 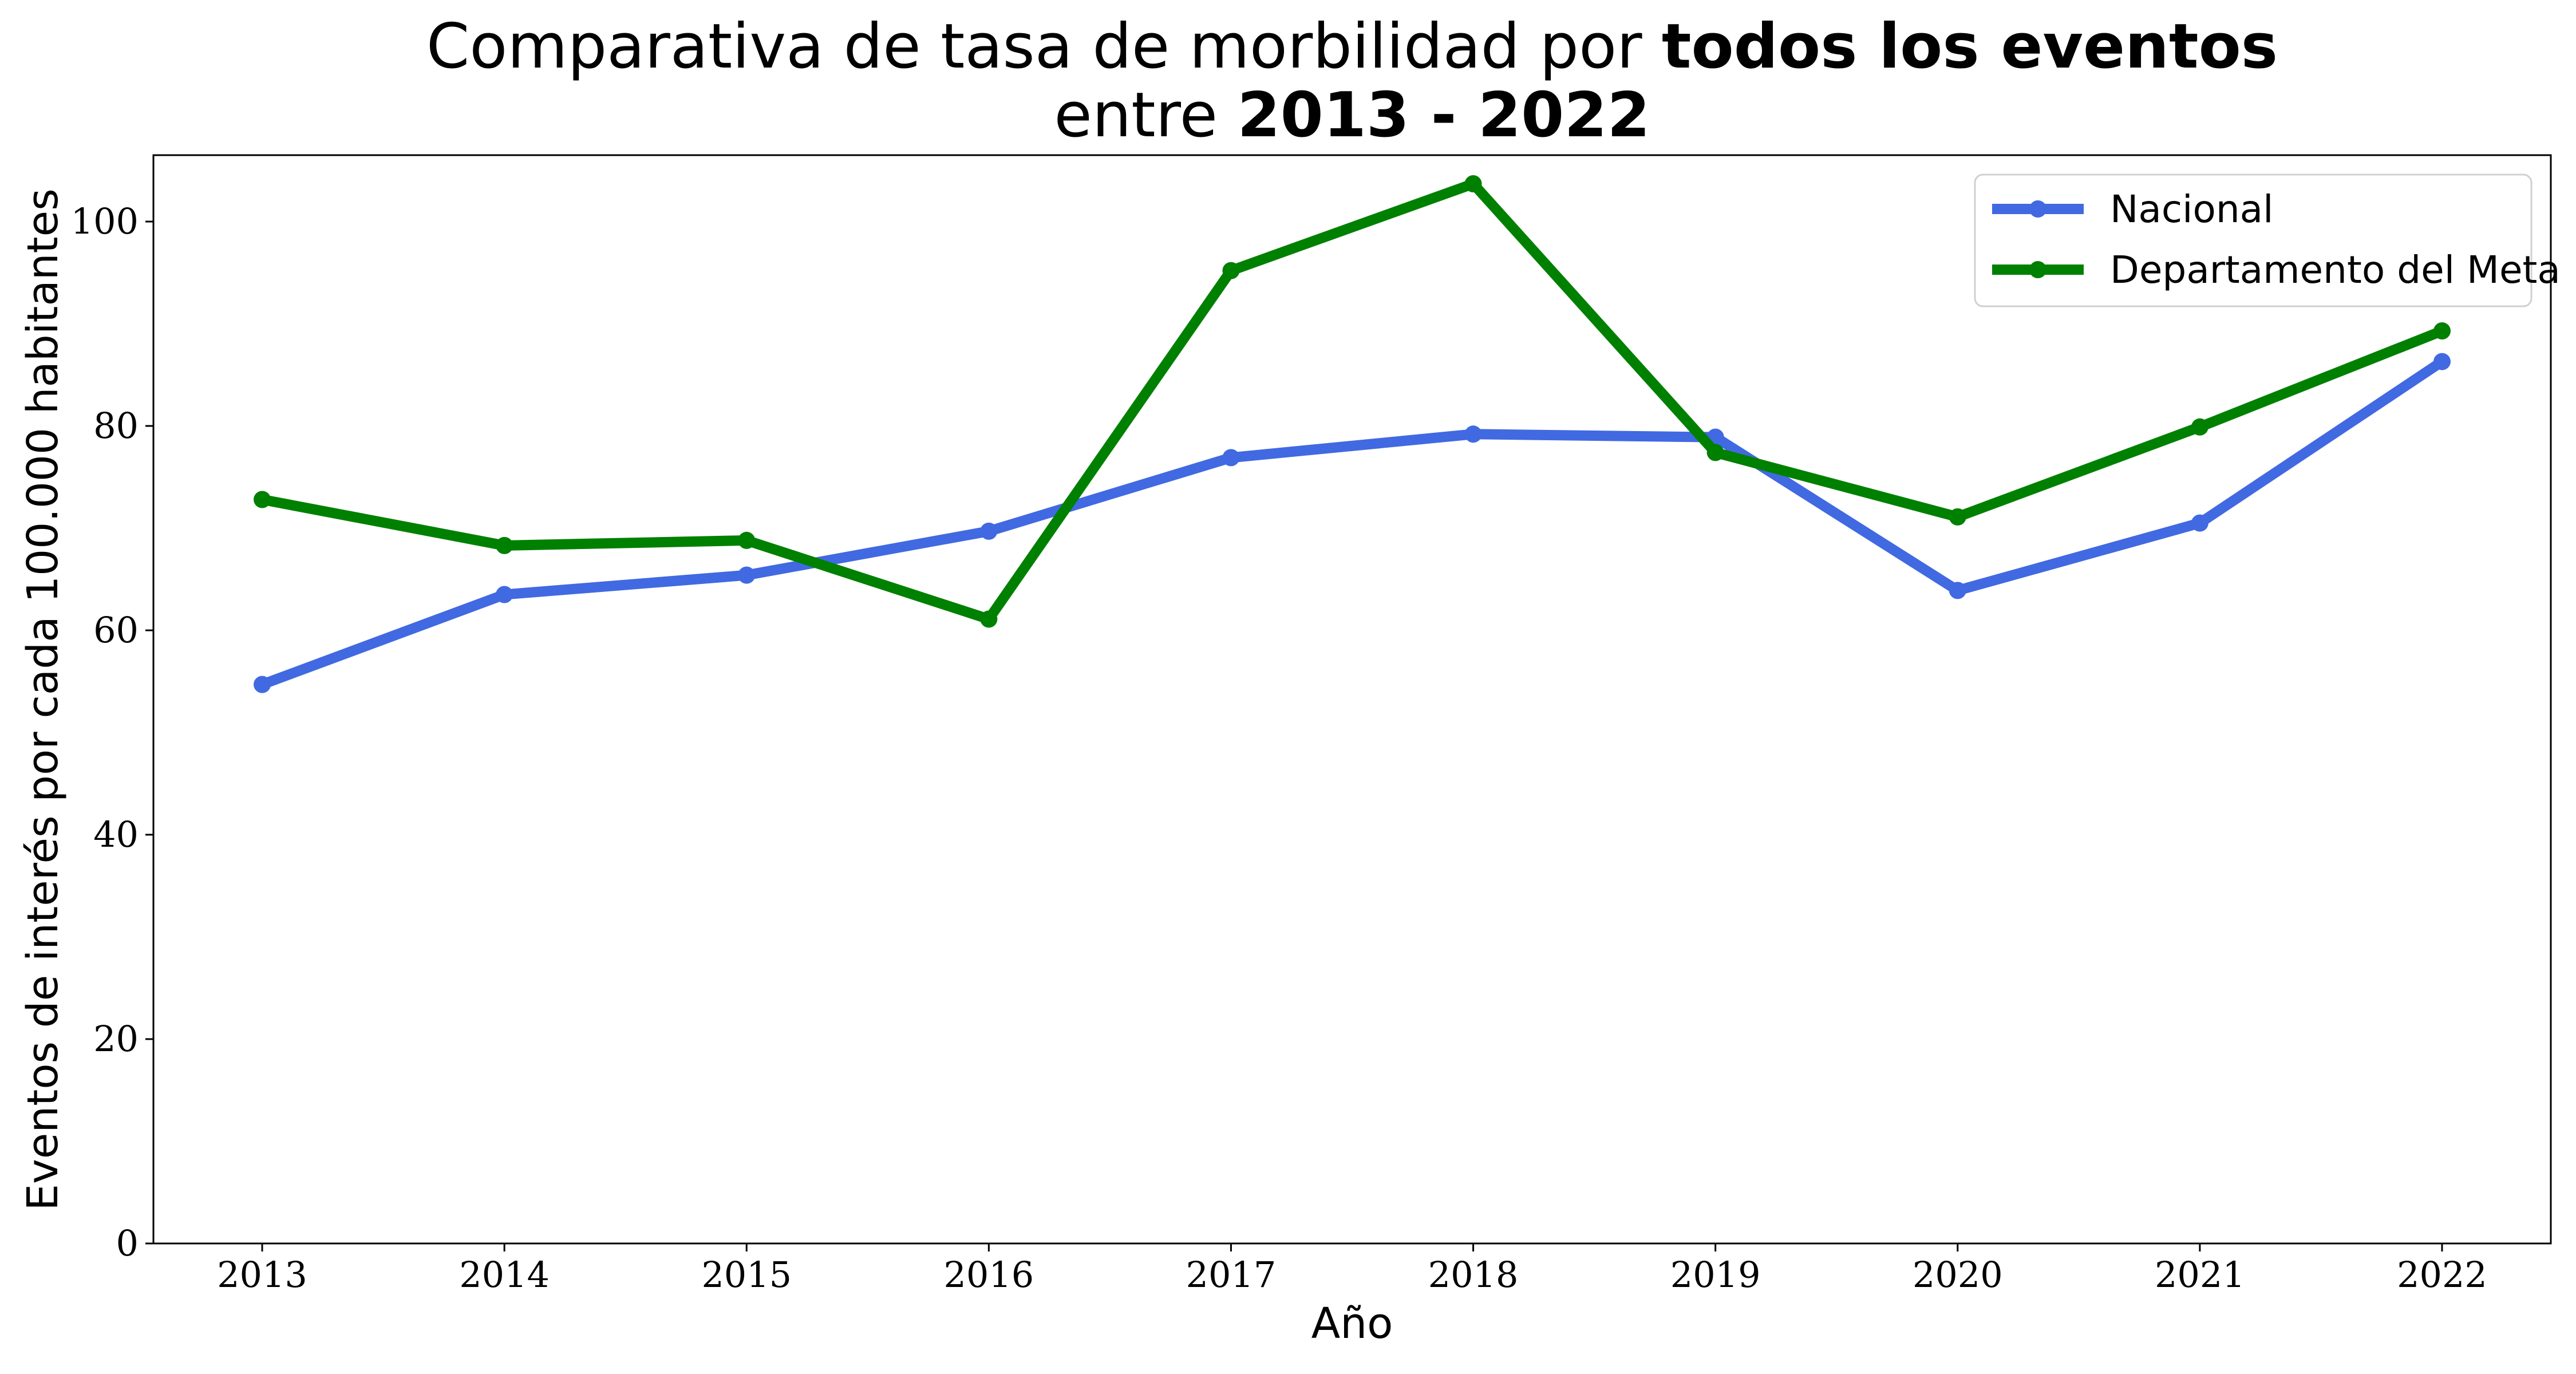 I want to click on legend-label: Nacional, so click(x=2191, y=209).